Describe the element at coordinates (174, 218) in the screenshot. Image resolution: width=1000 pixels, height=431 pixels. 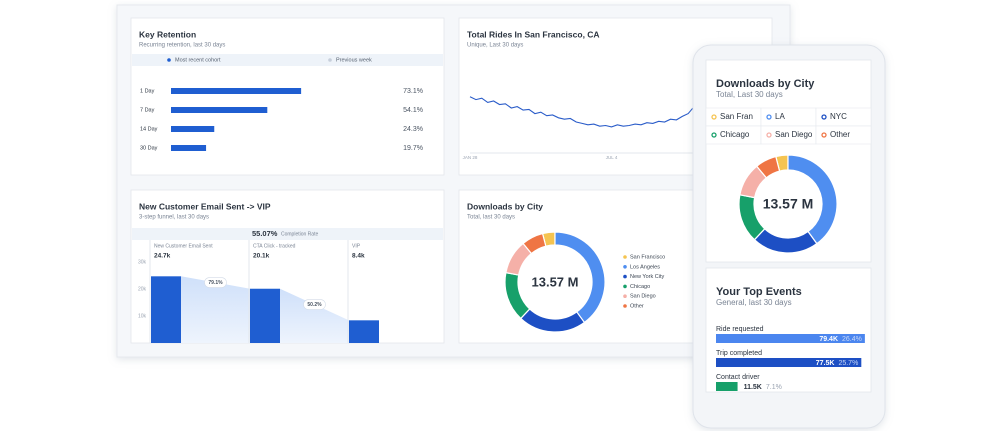
I see `panel-subtitle: 3-step funnel, last 30 days` at that location.